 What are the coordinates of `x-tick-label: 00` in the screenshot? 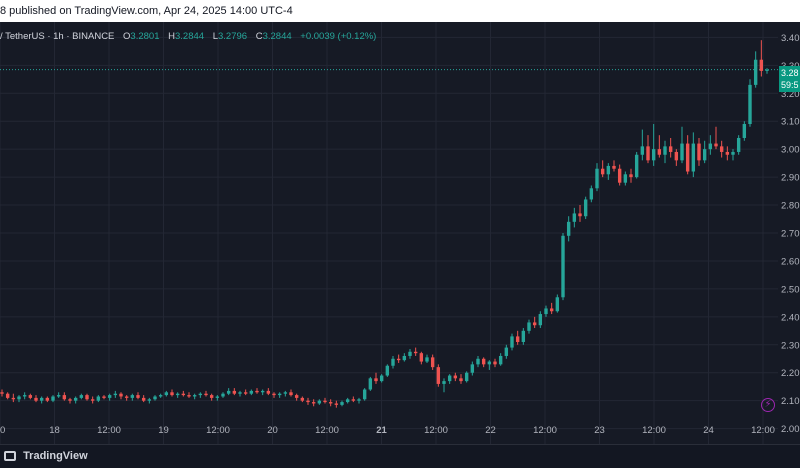 It's located at (2, 430).